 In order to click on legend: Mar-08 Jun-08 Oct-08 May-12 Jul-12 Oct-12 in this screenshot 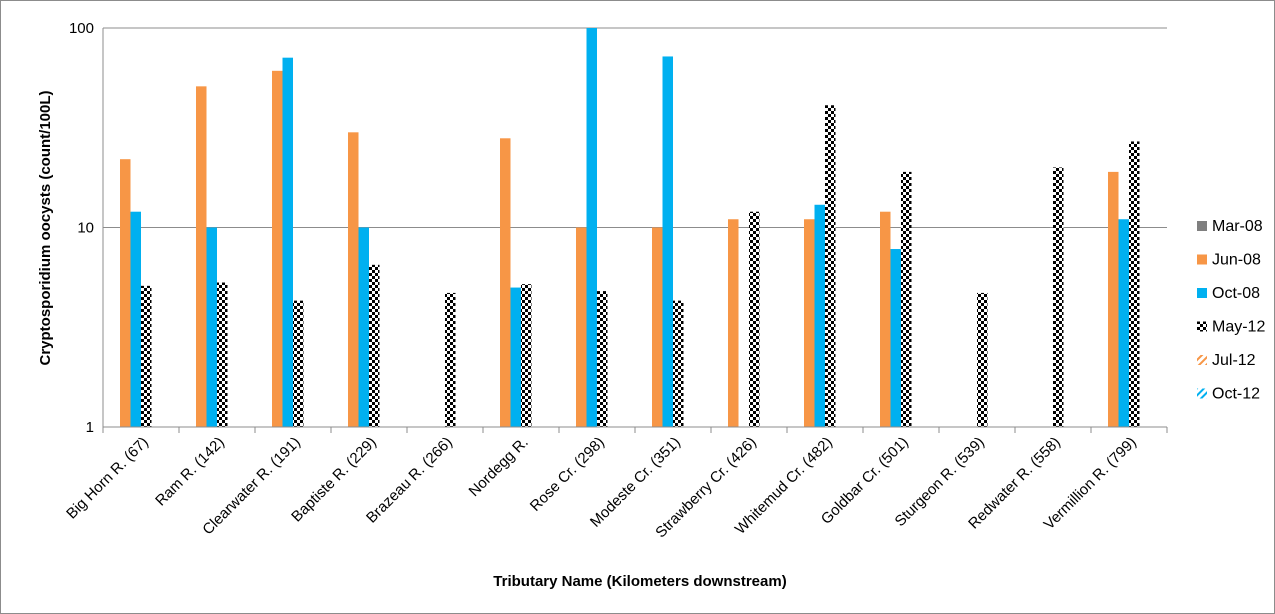, I will do `click(1231, 310)`.